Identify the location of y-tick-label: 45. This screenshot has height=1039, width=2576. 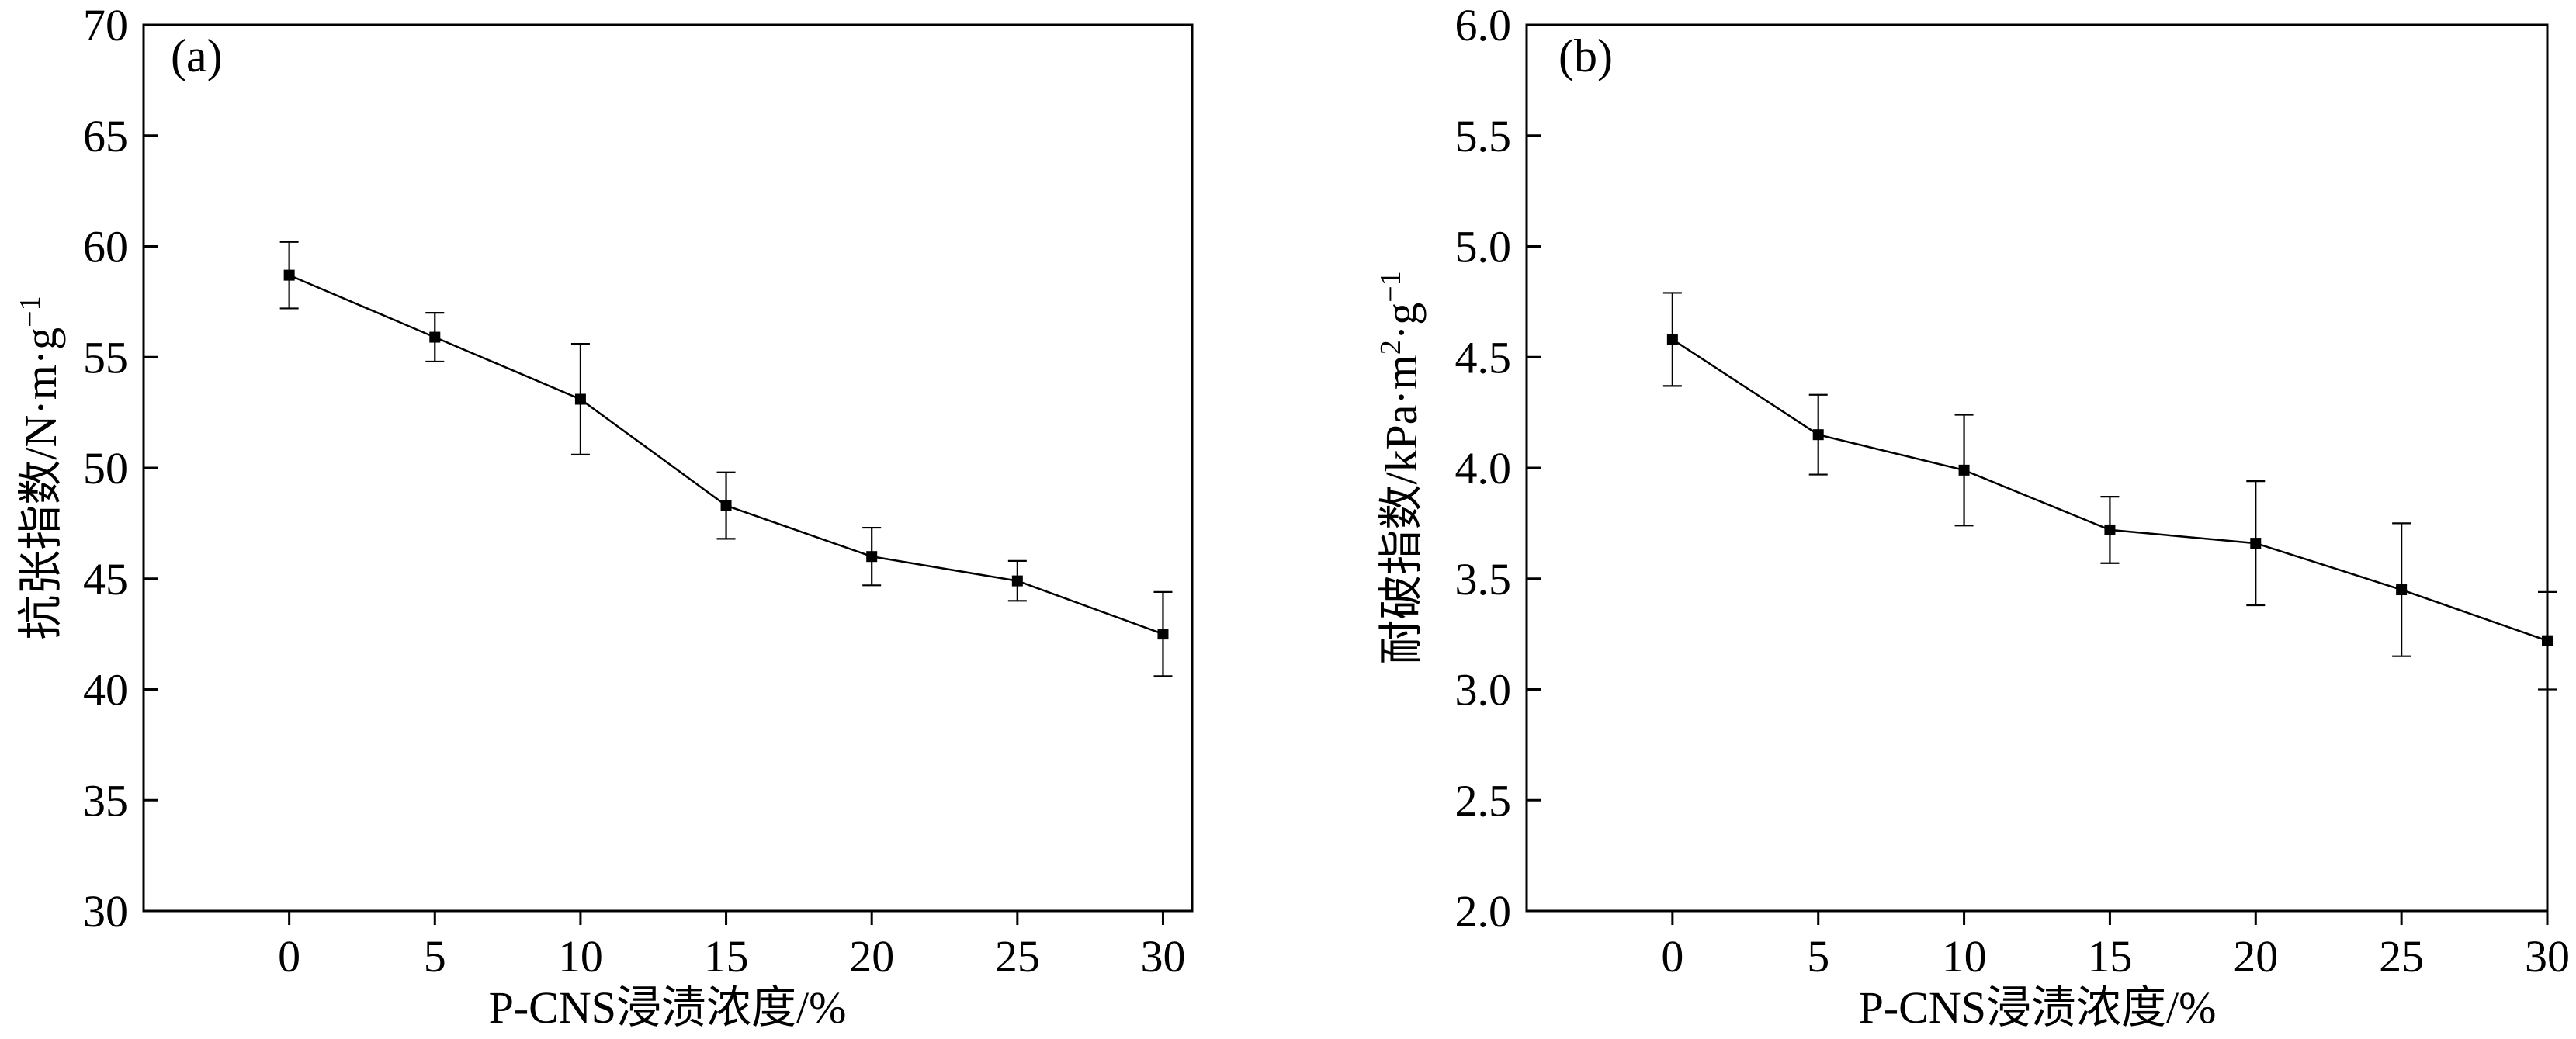
(105, 579).